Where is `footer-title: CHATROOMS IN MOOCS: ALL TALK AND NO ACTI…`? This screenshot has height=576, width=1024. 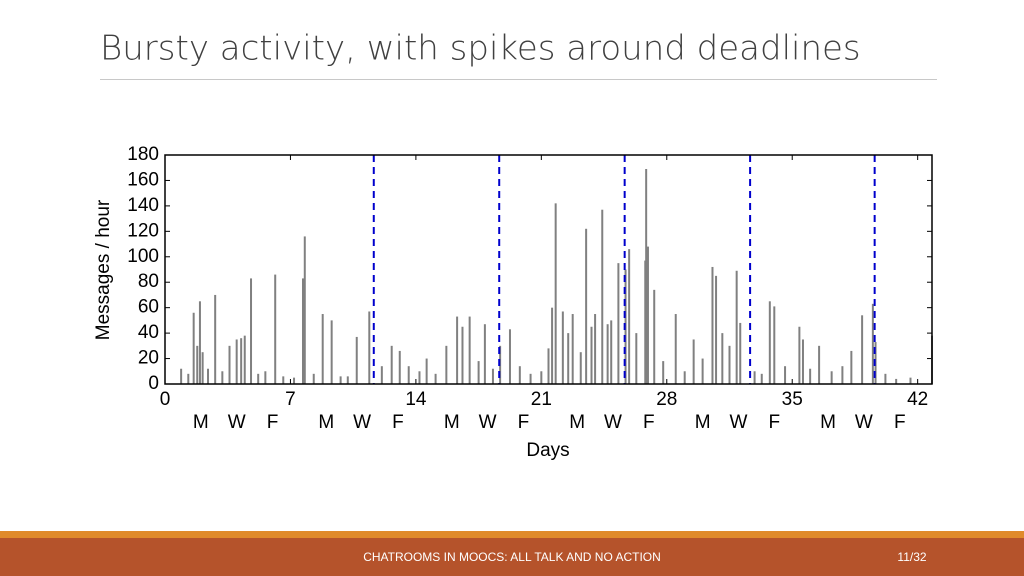
footer-title: CHATROOMS IN MOOCS: ALL TALK AND NO ACTI… is located at coordinates (512, 557).